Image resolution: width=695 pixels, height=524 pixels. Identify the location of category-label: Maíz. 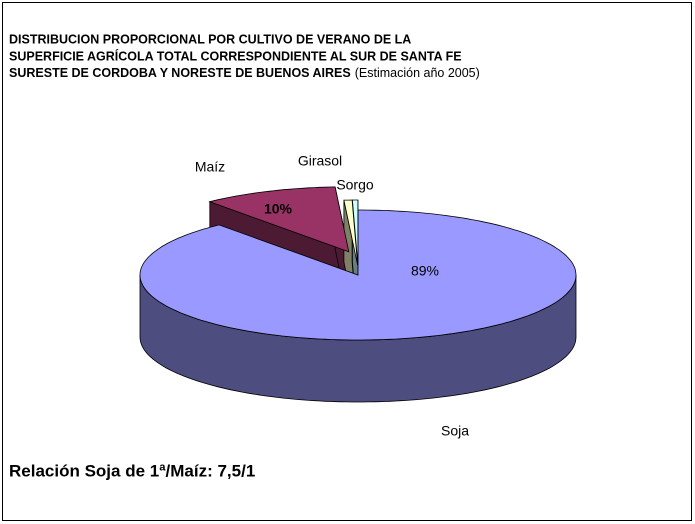
(210, 167).